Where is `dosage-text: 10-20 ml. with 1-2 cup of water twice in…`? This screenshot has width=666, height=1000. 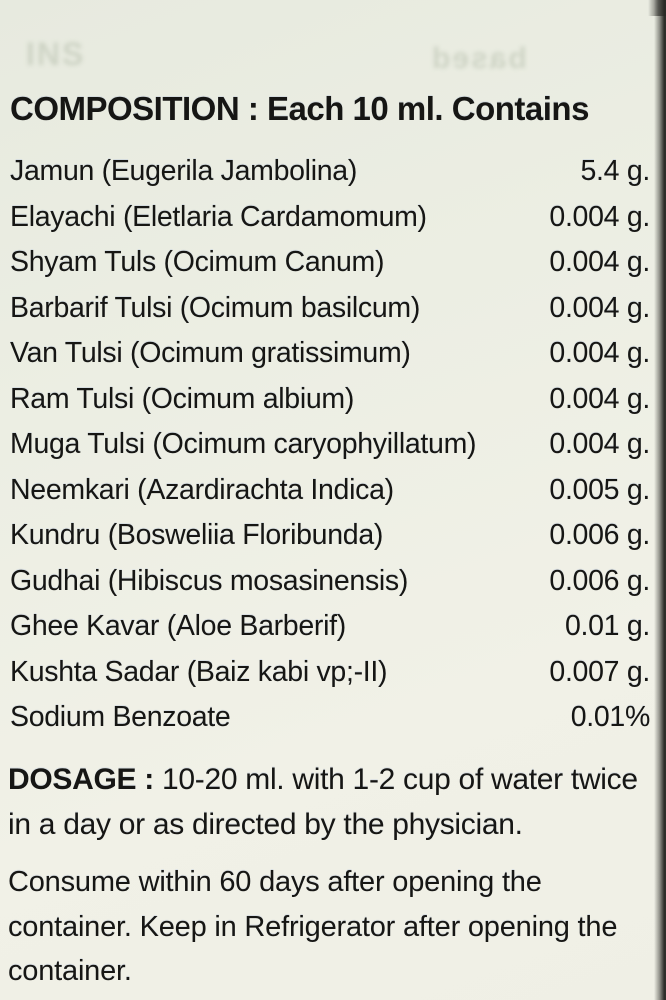 dosage-text: 10-20 ml. with 1-2 cup of water twice in… is located at coordinates (323, 802).